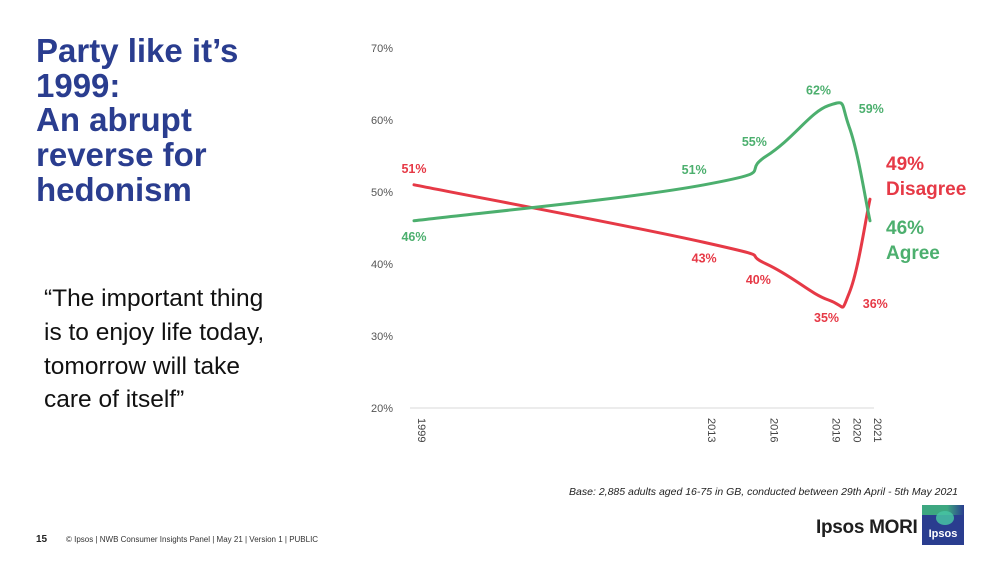 This screenshot has height=562, width=1000. I want to click on series-line-agree, so click(642, 162).